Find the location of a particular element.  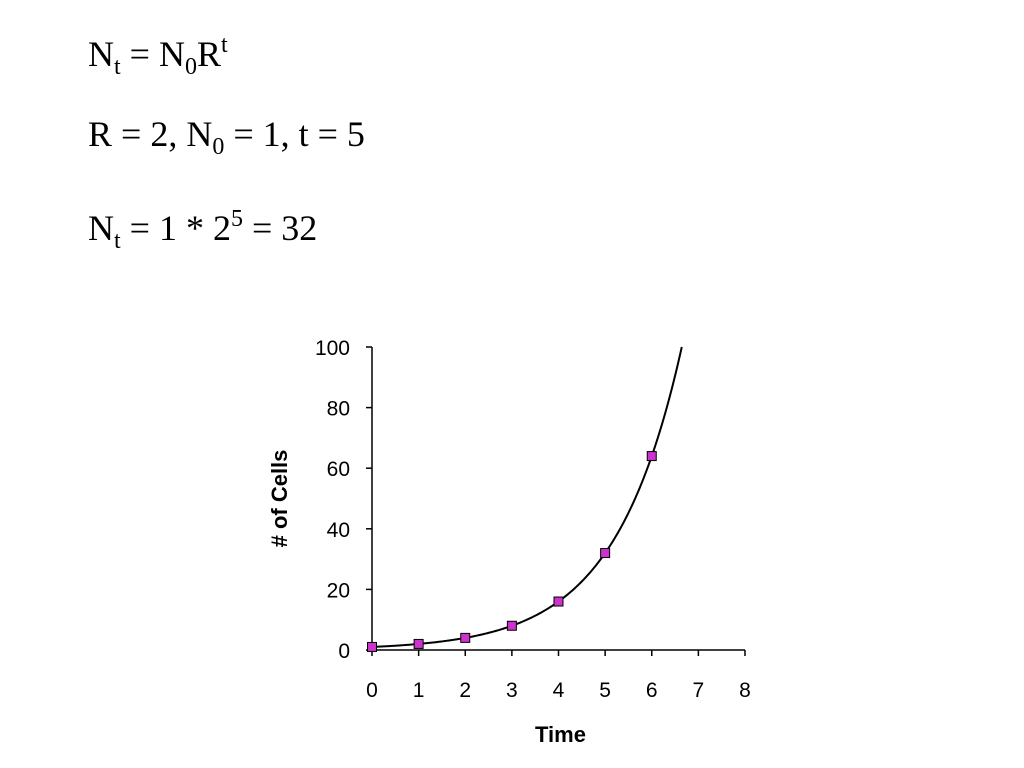

y-tick-label: 0 is located at coordinates (344, 651).